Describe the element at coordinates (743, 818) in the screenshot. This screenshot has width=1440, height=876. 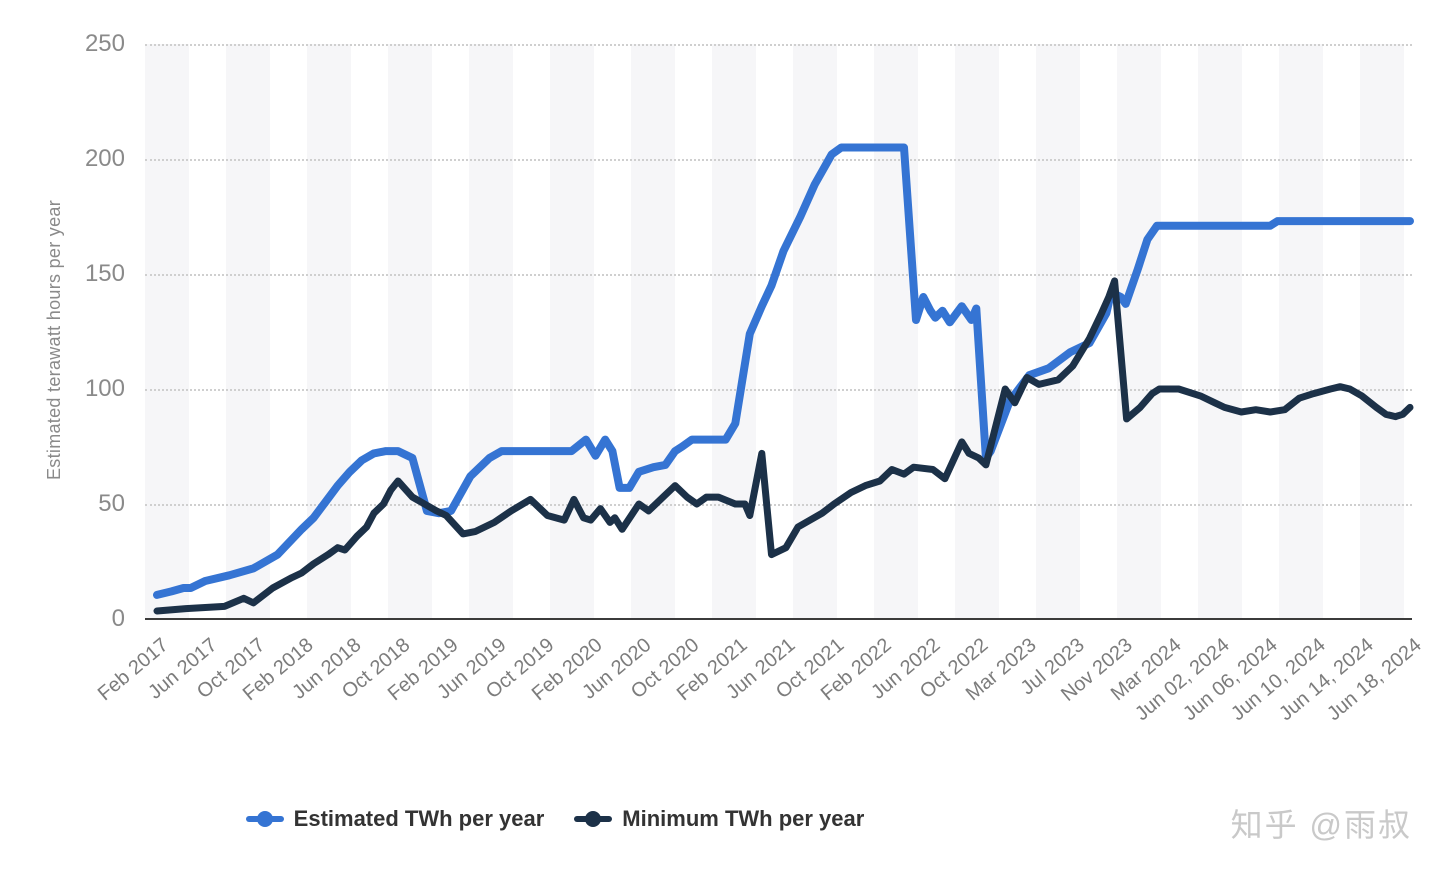
I see `legend-label-minimum: Minimum TWh per year` at that location.